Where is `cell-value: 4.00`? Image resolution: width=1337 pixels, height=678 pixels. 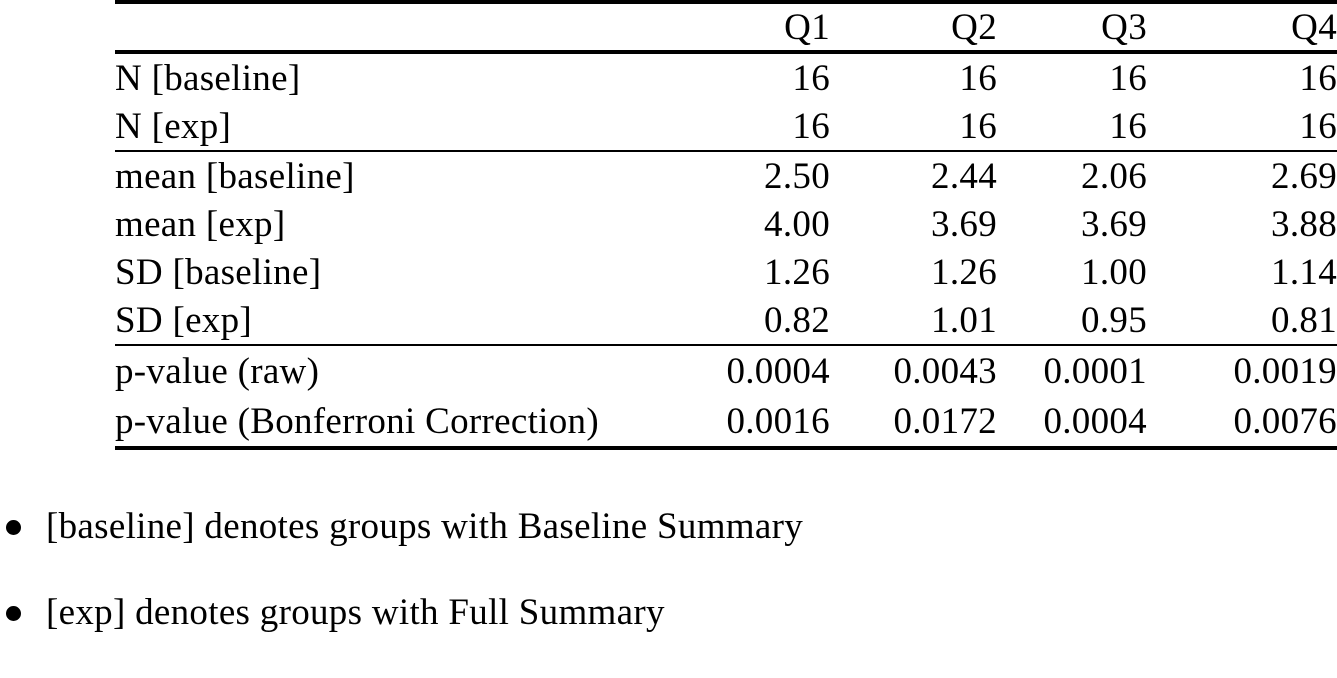
cell-value: 4.00 is located at coordinates (797, 224).